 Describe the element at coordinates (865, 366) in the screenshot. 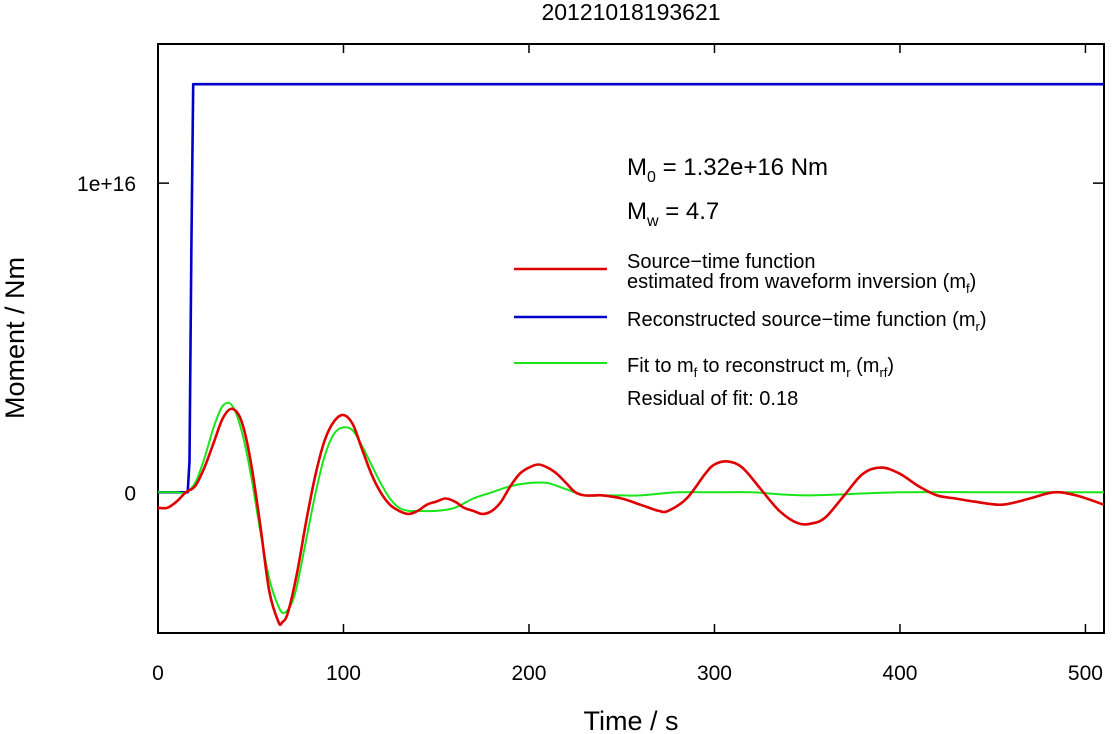

I see `legend-text: (m` at that location.